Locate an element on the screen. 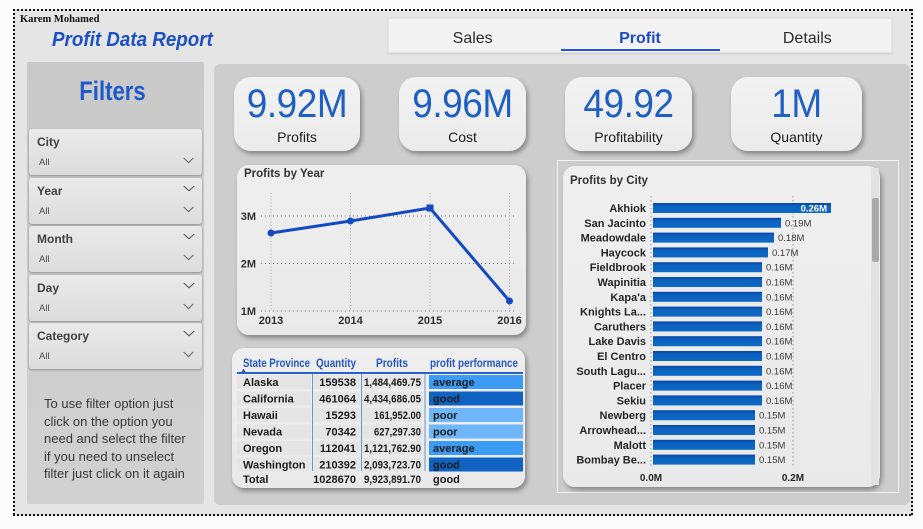  svg-text: San Jacinto is located at coordinates (615, 224).